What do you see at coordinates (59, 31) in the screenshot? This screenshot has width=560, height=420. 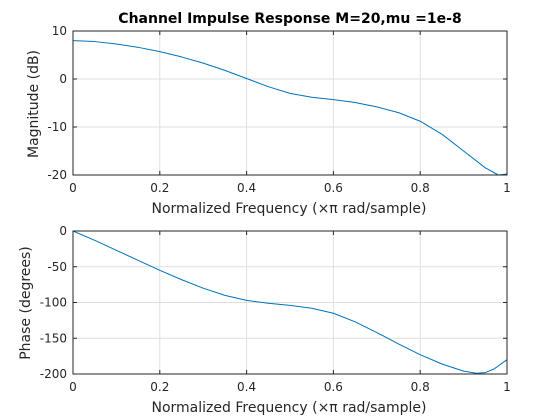 I see `magnitude-y-tick-label-3: 10` at bounding box center [59, 31].